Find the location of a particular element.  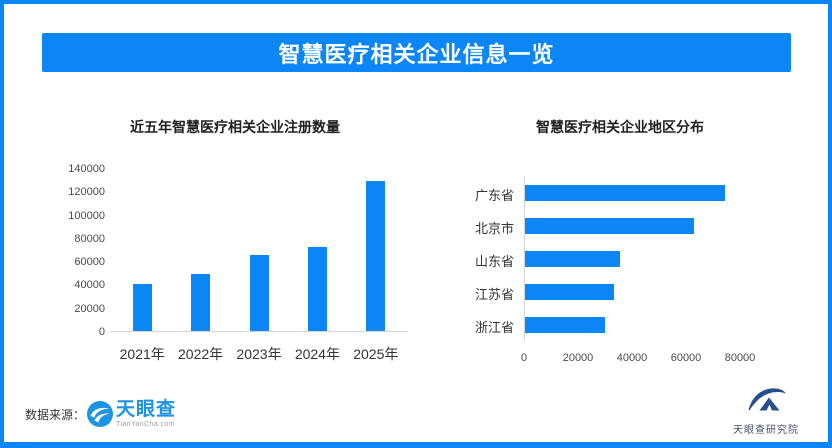

y-axis-tick-label: 60000 is located at coordinates (89, 262).